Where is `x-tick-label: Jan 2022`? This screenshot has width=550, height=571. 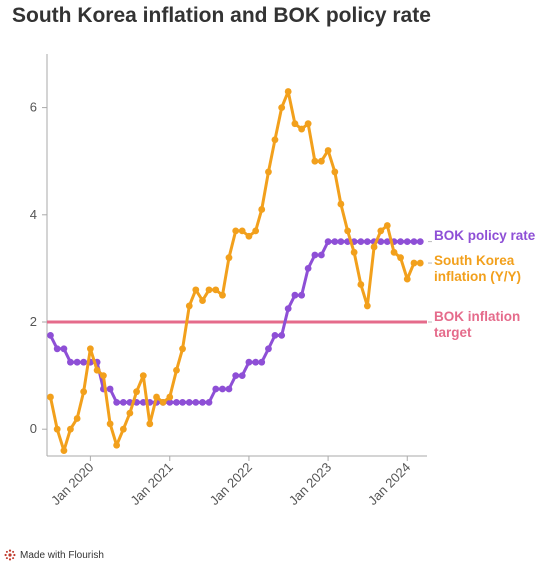
x-tick-label: Jan 2022 is located at coordinates (231, 484).